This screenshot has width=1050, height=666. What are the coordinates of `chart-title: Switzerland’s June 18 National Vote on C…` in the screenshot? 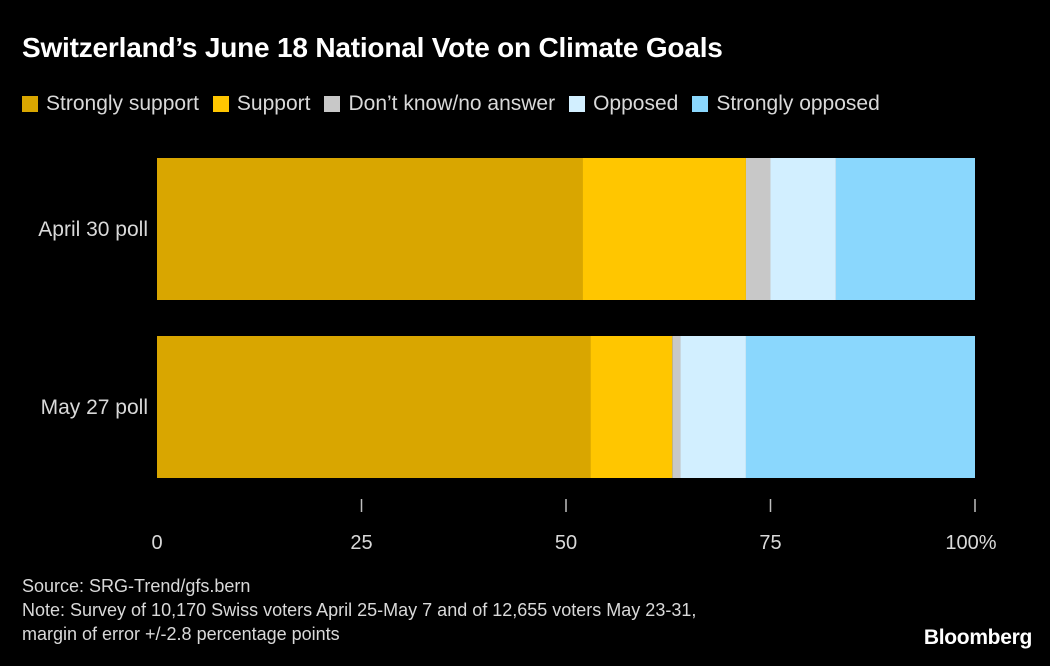 It's located at (372, 47).